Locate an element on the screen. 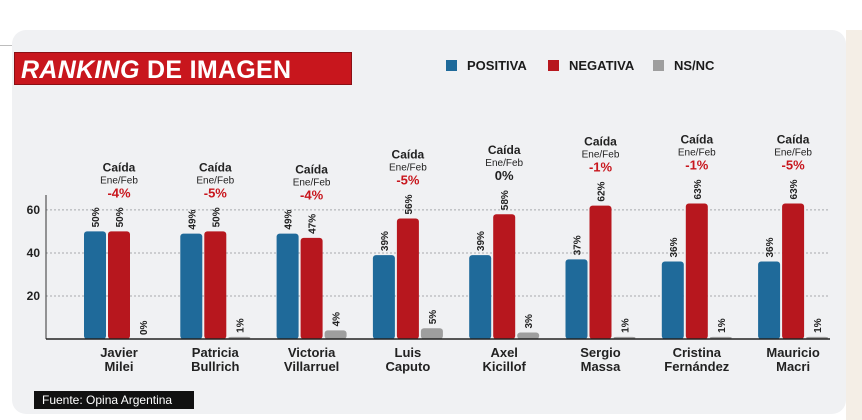  top-bar is located at coordinates (431, 15).